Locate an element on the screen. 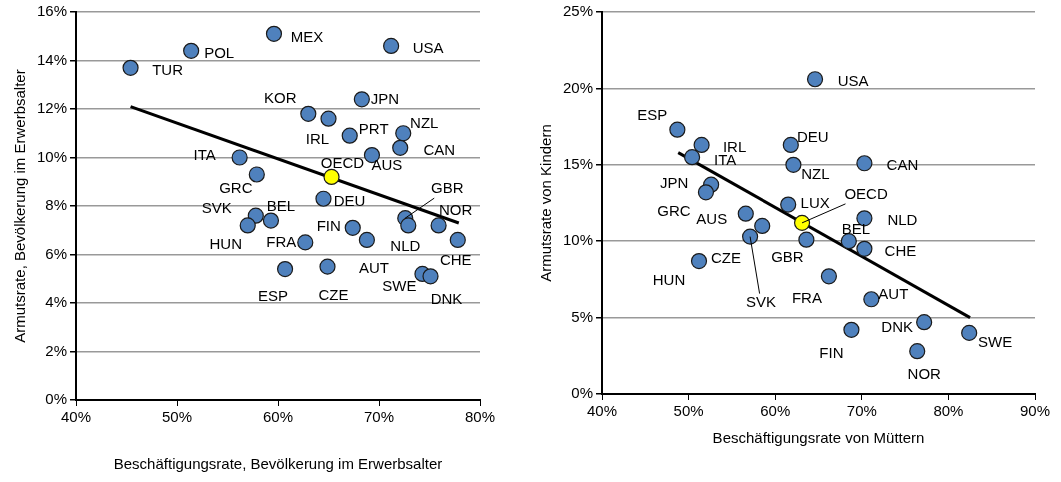 This screenshot has width=1061, height=482. annotation: MEX is located at coordinates (307, 36).